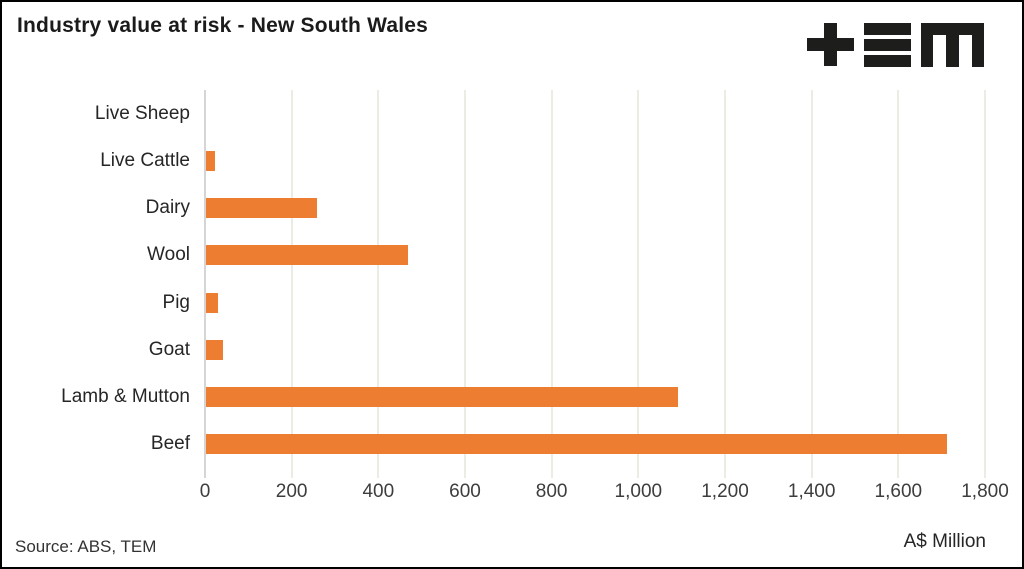 The height and width of the screenshot is (569, 1024). What do you see at coordinates (442, 397) in the screenshot?
I see `bar-lamb-mutton` at bounding box center [442, 397].